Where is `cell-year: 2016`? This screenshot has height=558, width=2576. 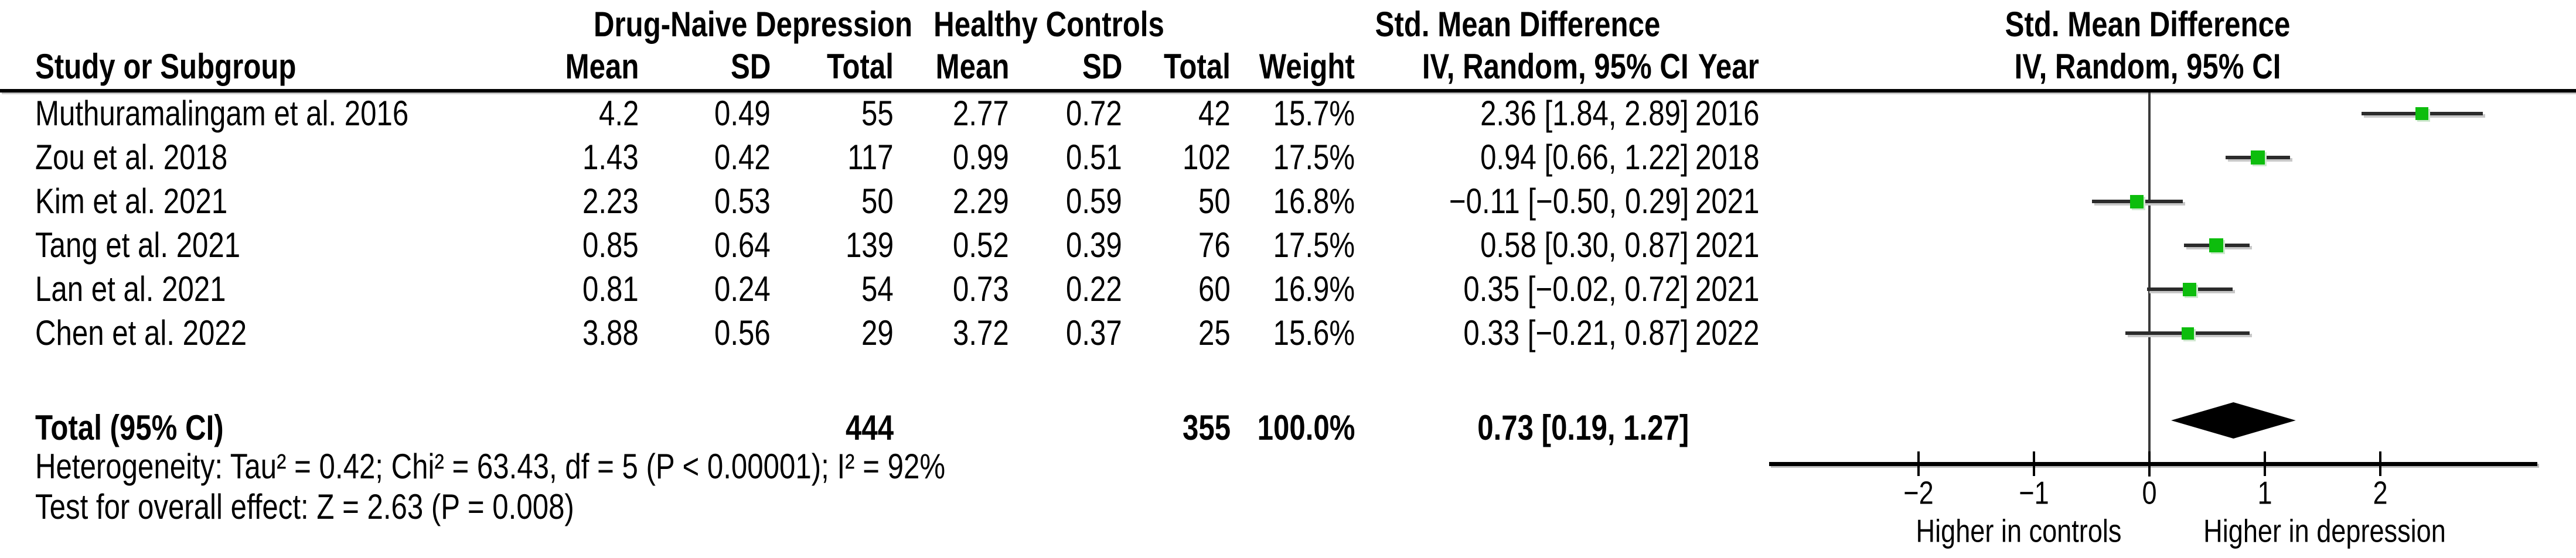 cell-year: 2016 is located at coordinates (1727, 113).